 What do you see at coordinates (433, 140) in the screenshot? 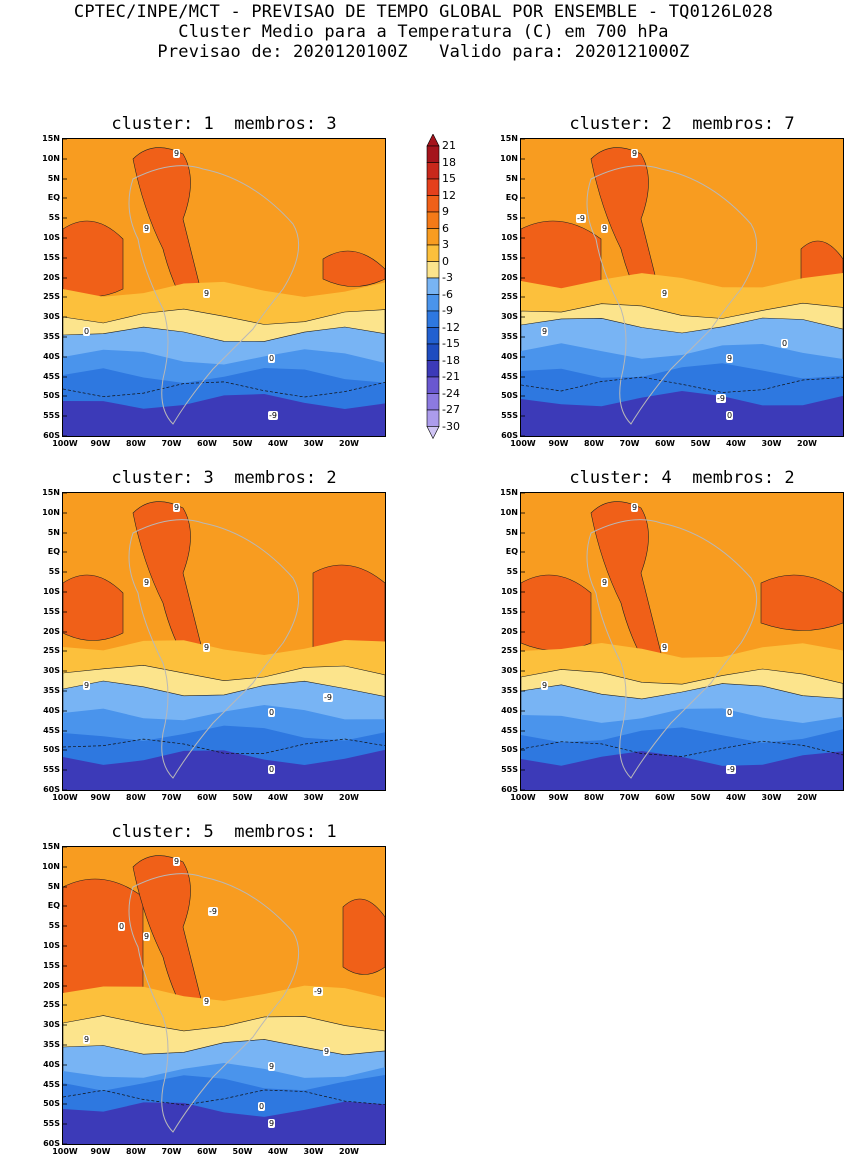
I see `colorbar-top-arrow` at bounding box center [433, 140].